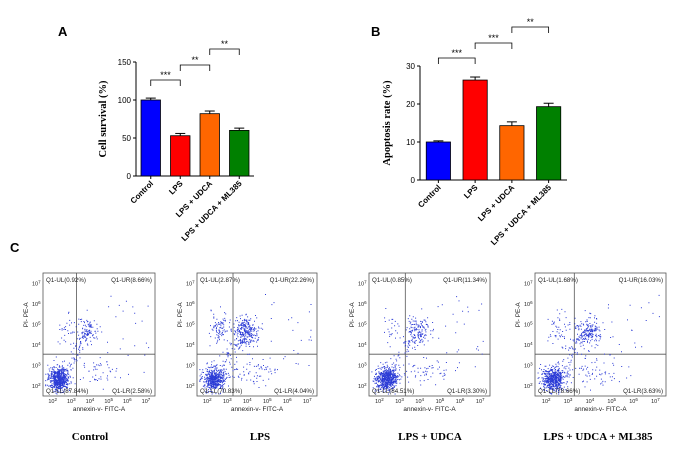 The height and width of the screenshot is (452, 685). What do you see at coordinates (528, 365) in the screenshot?
I see `y-tick-label: 103` at bounding box center [528, 365].